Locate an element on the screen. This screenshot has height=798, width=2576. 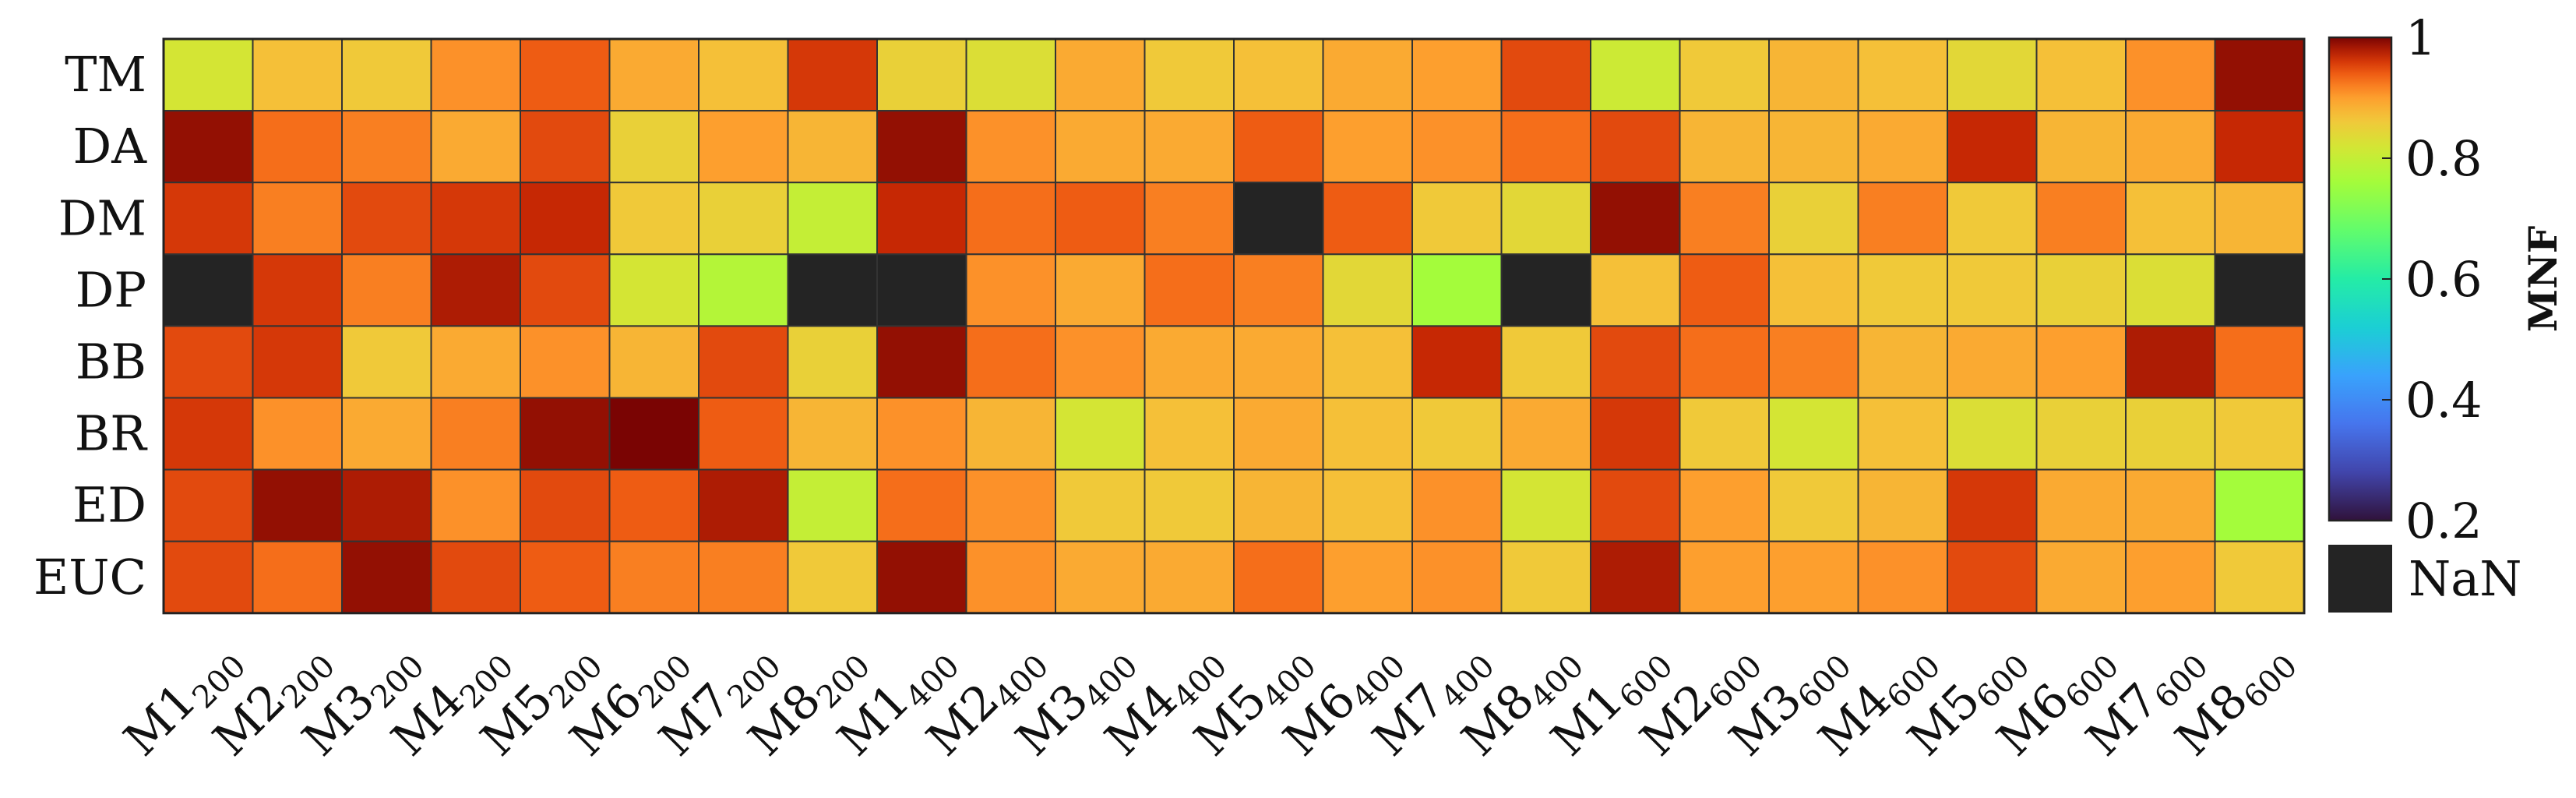
colorbar: 1 0.8 0.6 0.4 0.2 MNF NaN is located at coordinates (2447, 311).